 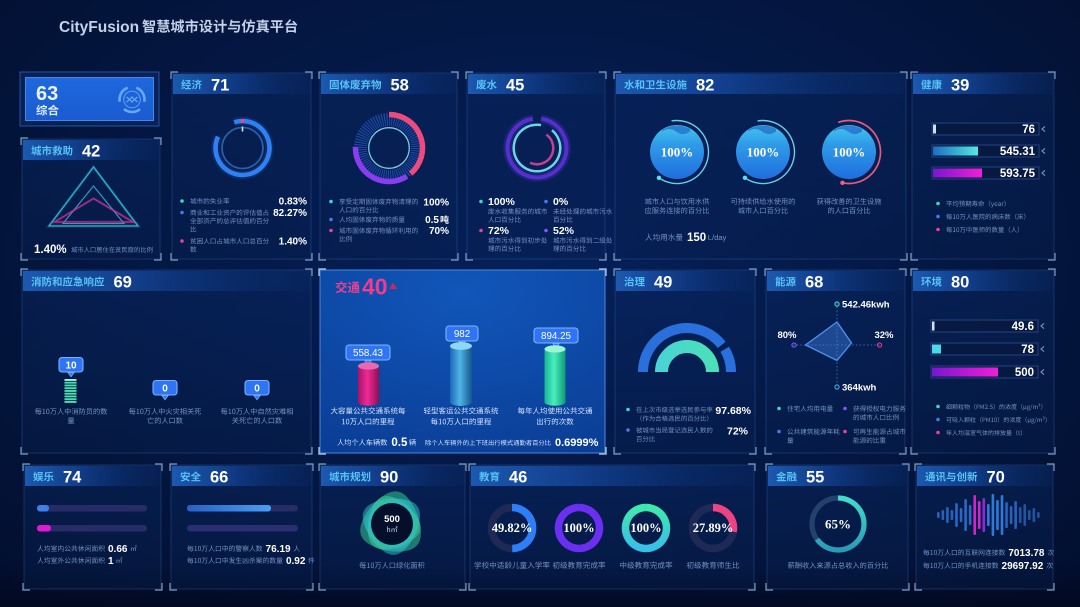 I want to click on svg-text: 7013.78, so click(x=1026, y=553).